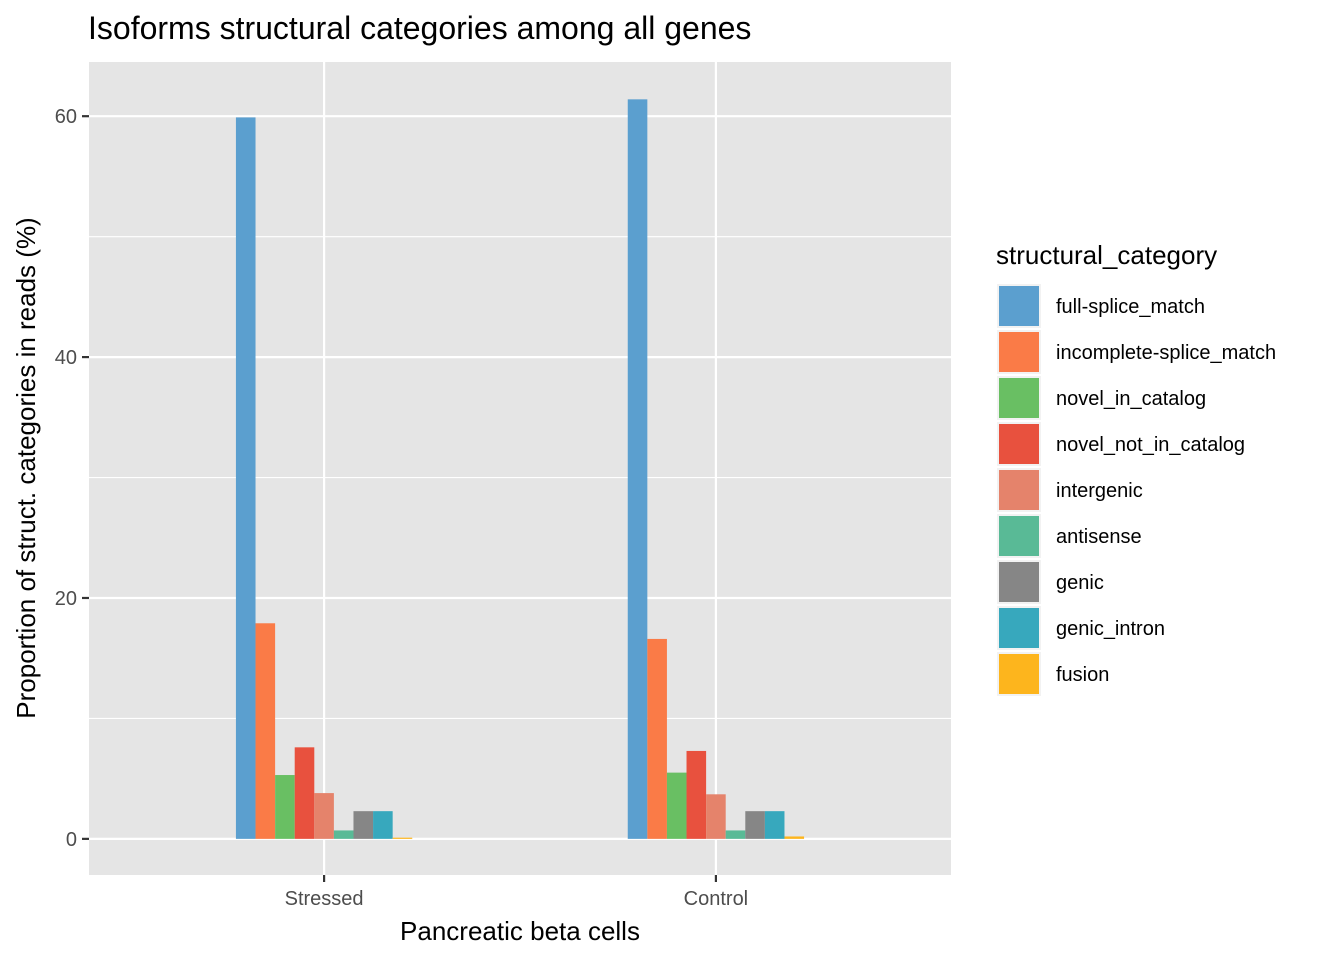 This screenshot has width=1344, height=960. I want to click on y-tick-label: 0, so click(71, 840).